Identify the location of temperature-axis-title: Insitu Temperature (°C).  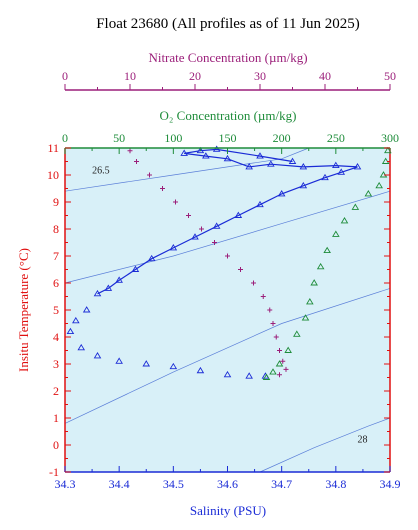
(23, 310).